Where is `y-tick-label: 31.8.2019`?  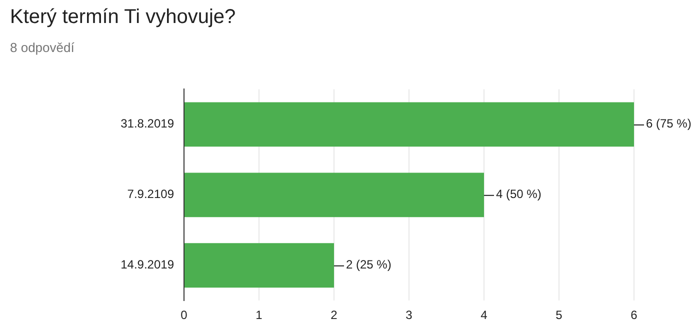
y-tick-label: 31.8.2019 is located at coordinates (147, 123).